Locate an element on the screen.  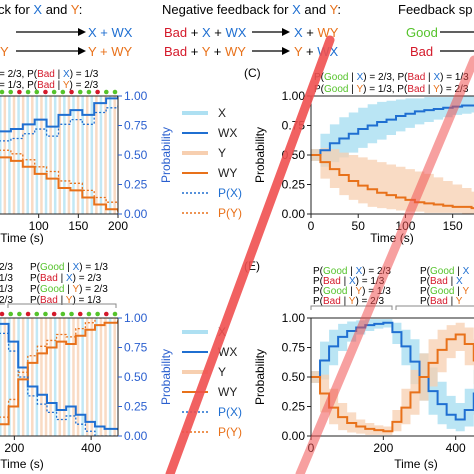
fb-left-row1-rhs: X + WX is located at coordinates (110, 32).